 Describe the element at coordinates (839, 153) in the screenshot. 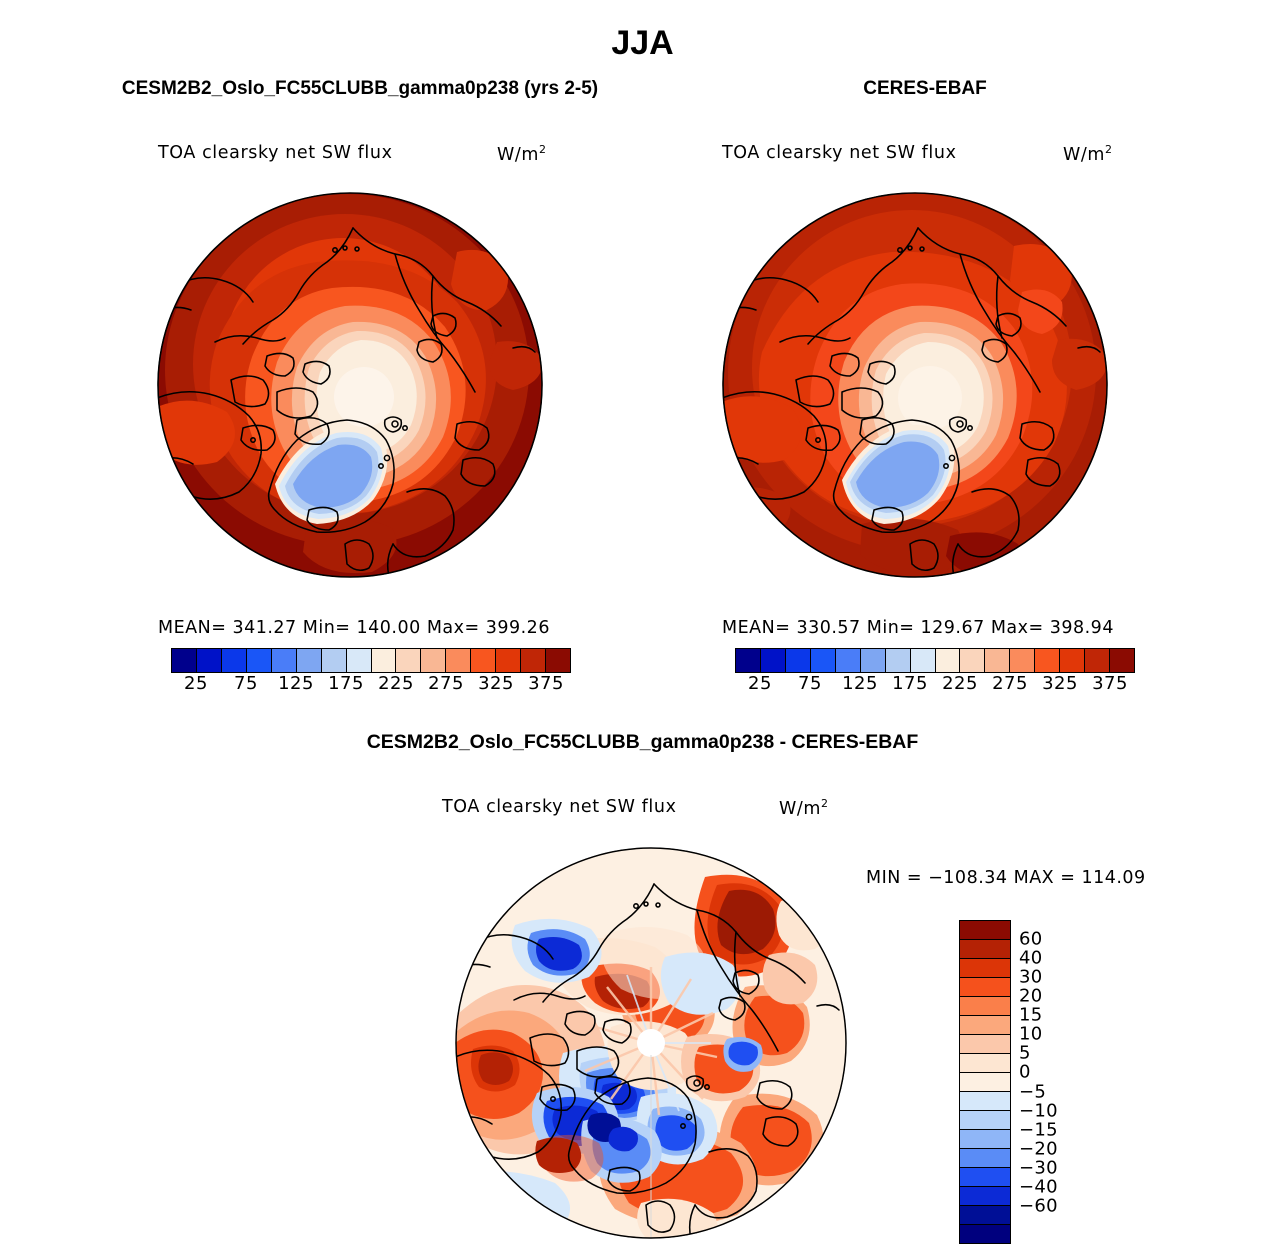

I see `obs-variable-label: TOA clearsky net SW flux` at that location.